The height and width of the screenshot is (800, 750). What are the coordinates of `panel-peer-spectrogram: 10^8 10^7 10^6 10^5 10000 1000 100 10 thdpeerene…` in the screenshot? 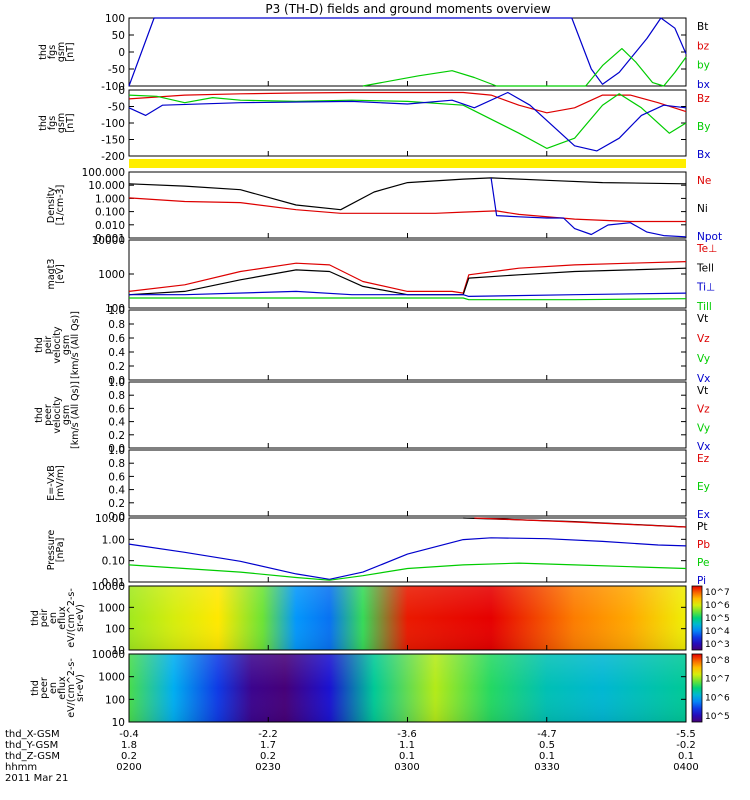 It's located at (380, 689).